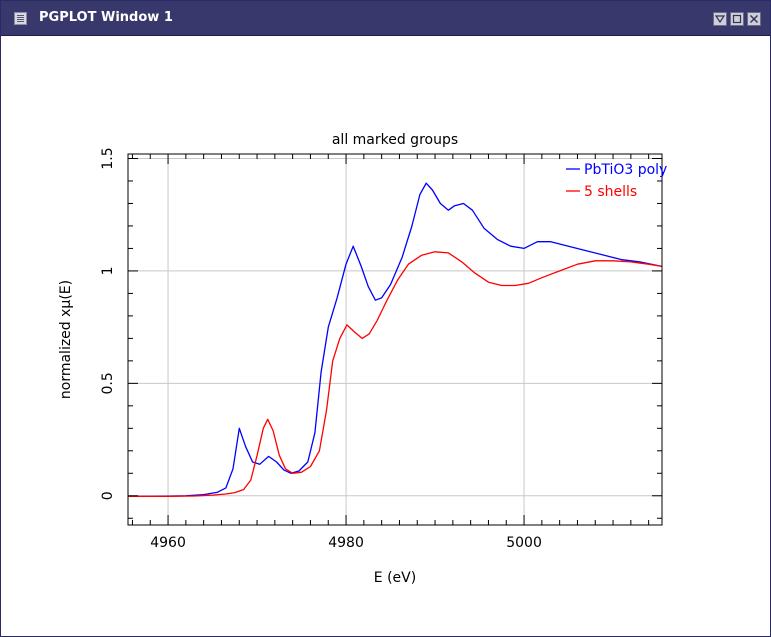 This screenshot has height=637, width=771. I want to click on close-button, so click(754, 19).